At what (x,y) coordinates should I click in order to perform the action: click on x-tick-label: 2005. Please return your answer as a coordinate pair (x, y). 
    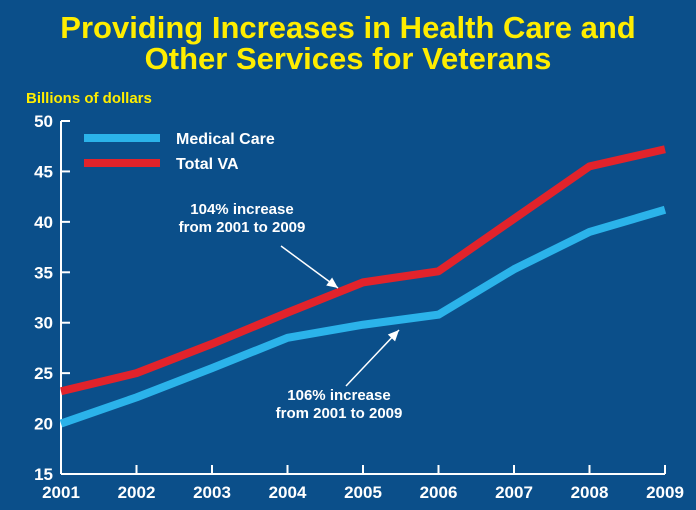
    Looking at the image, I should click on (363, 492).